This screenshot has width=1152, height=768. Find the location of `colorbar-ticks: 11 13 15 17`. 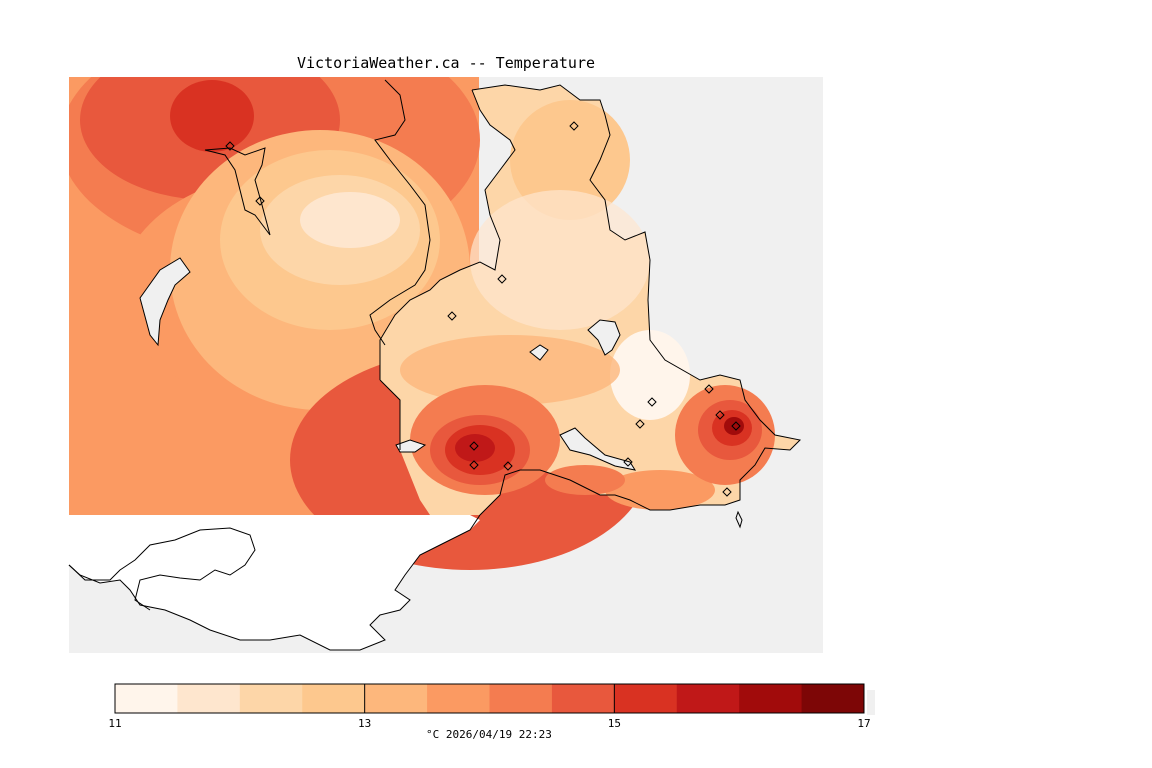

colorbar-ticks: 11 13 15 17 is located at coordinates (489, 707).